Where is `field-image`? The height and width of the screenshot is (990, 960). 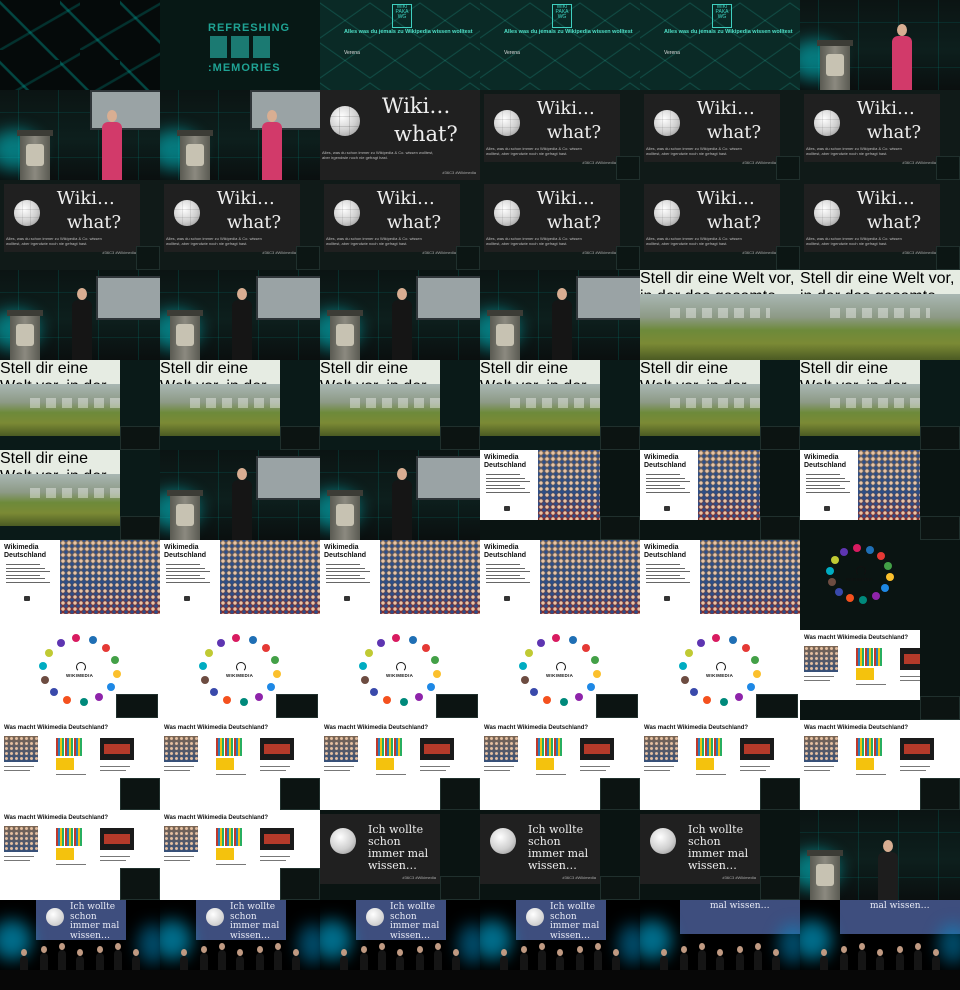 field-image is located at coordinates (880, 327).